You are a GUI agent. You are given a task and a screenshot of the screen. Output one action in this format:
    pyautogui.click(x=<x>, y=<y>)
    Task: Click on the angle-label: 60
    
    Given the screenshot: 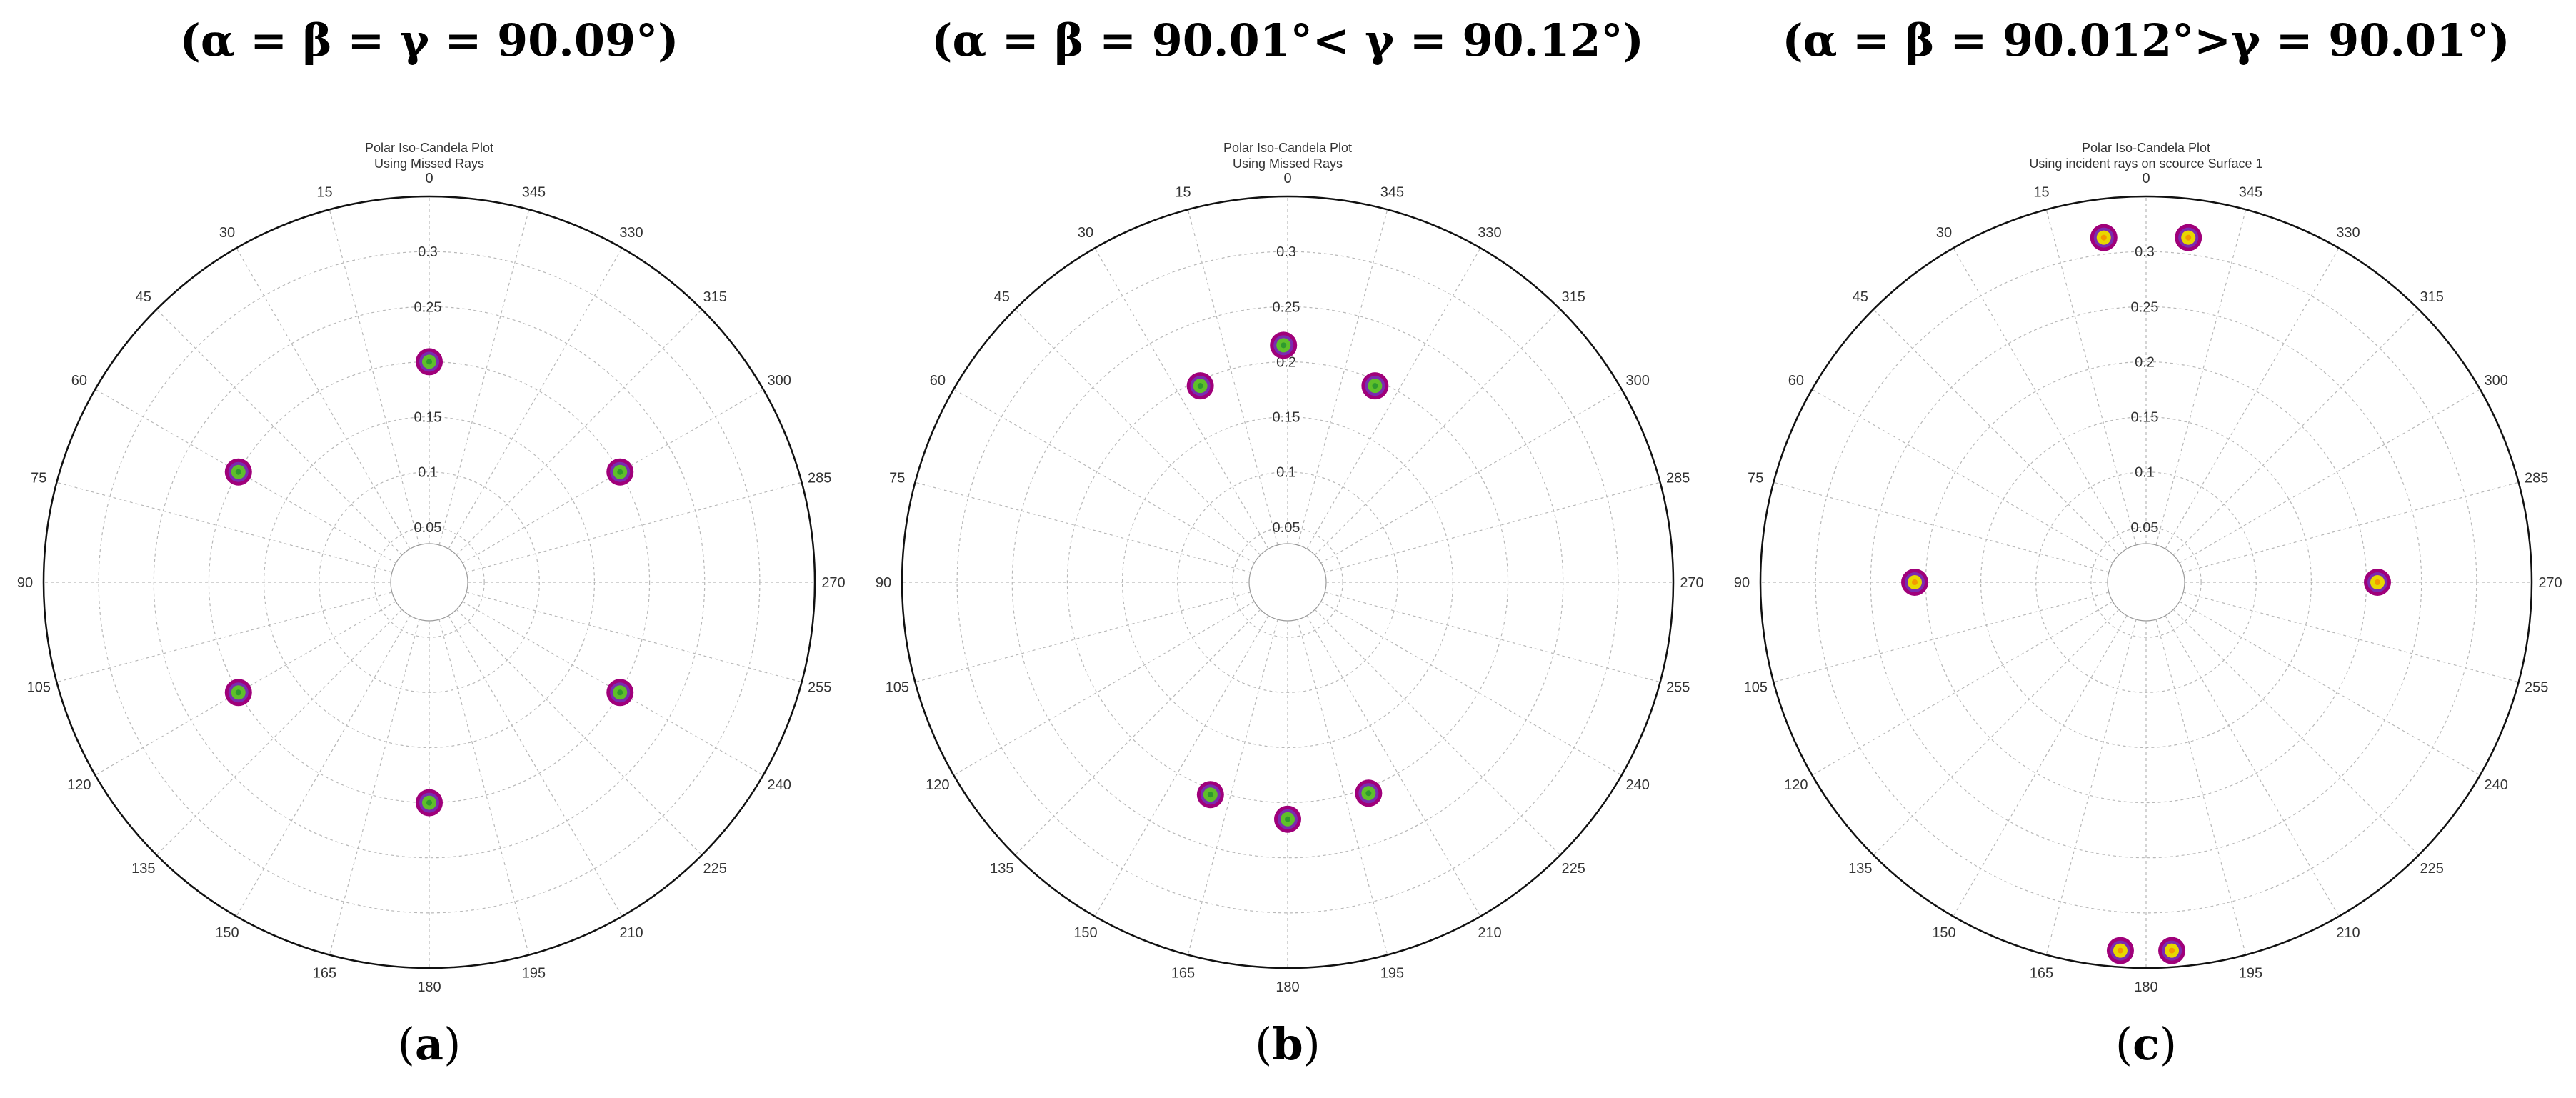 What is the action you would take?
    pyautogui.click(x=79, y=381)
    